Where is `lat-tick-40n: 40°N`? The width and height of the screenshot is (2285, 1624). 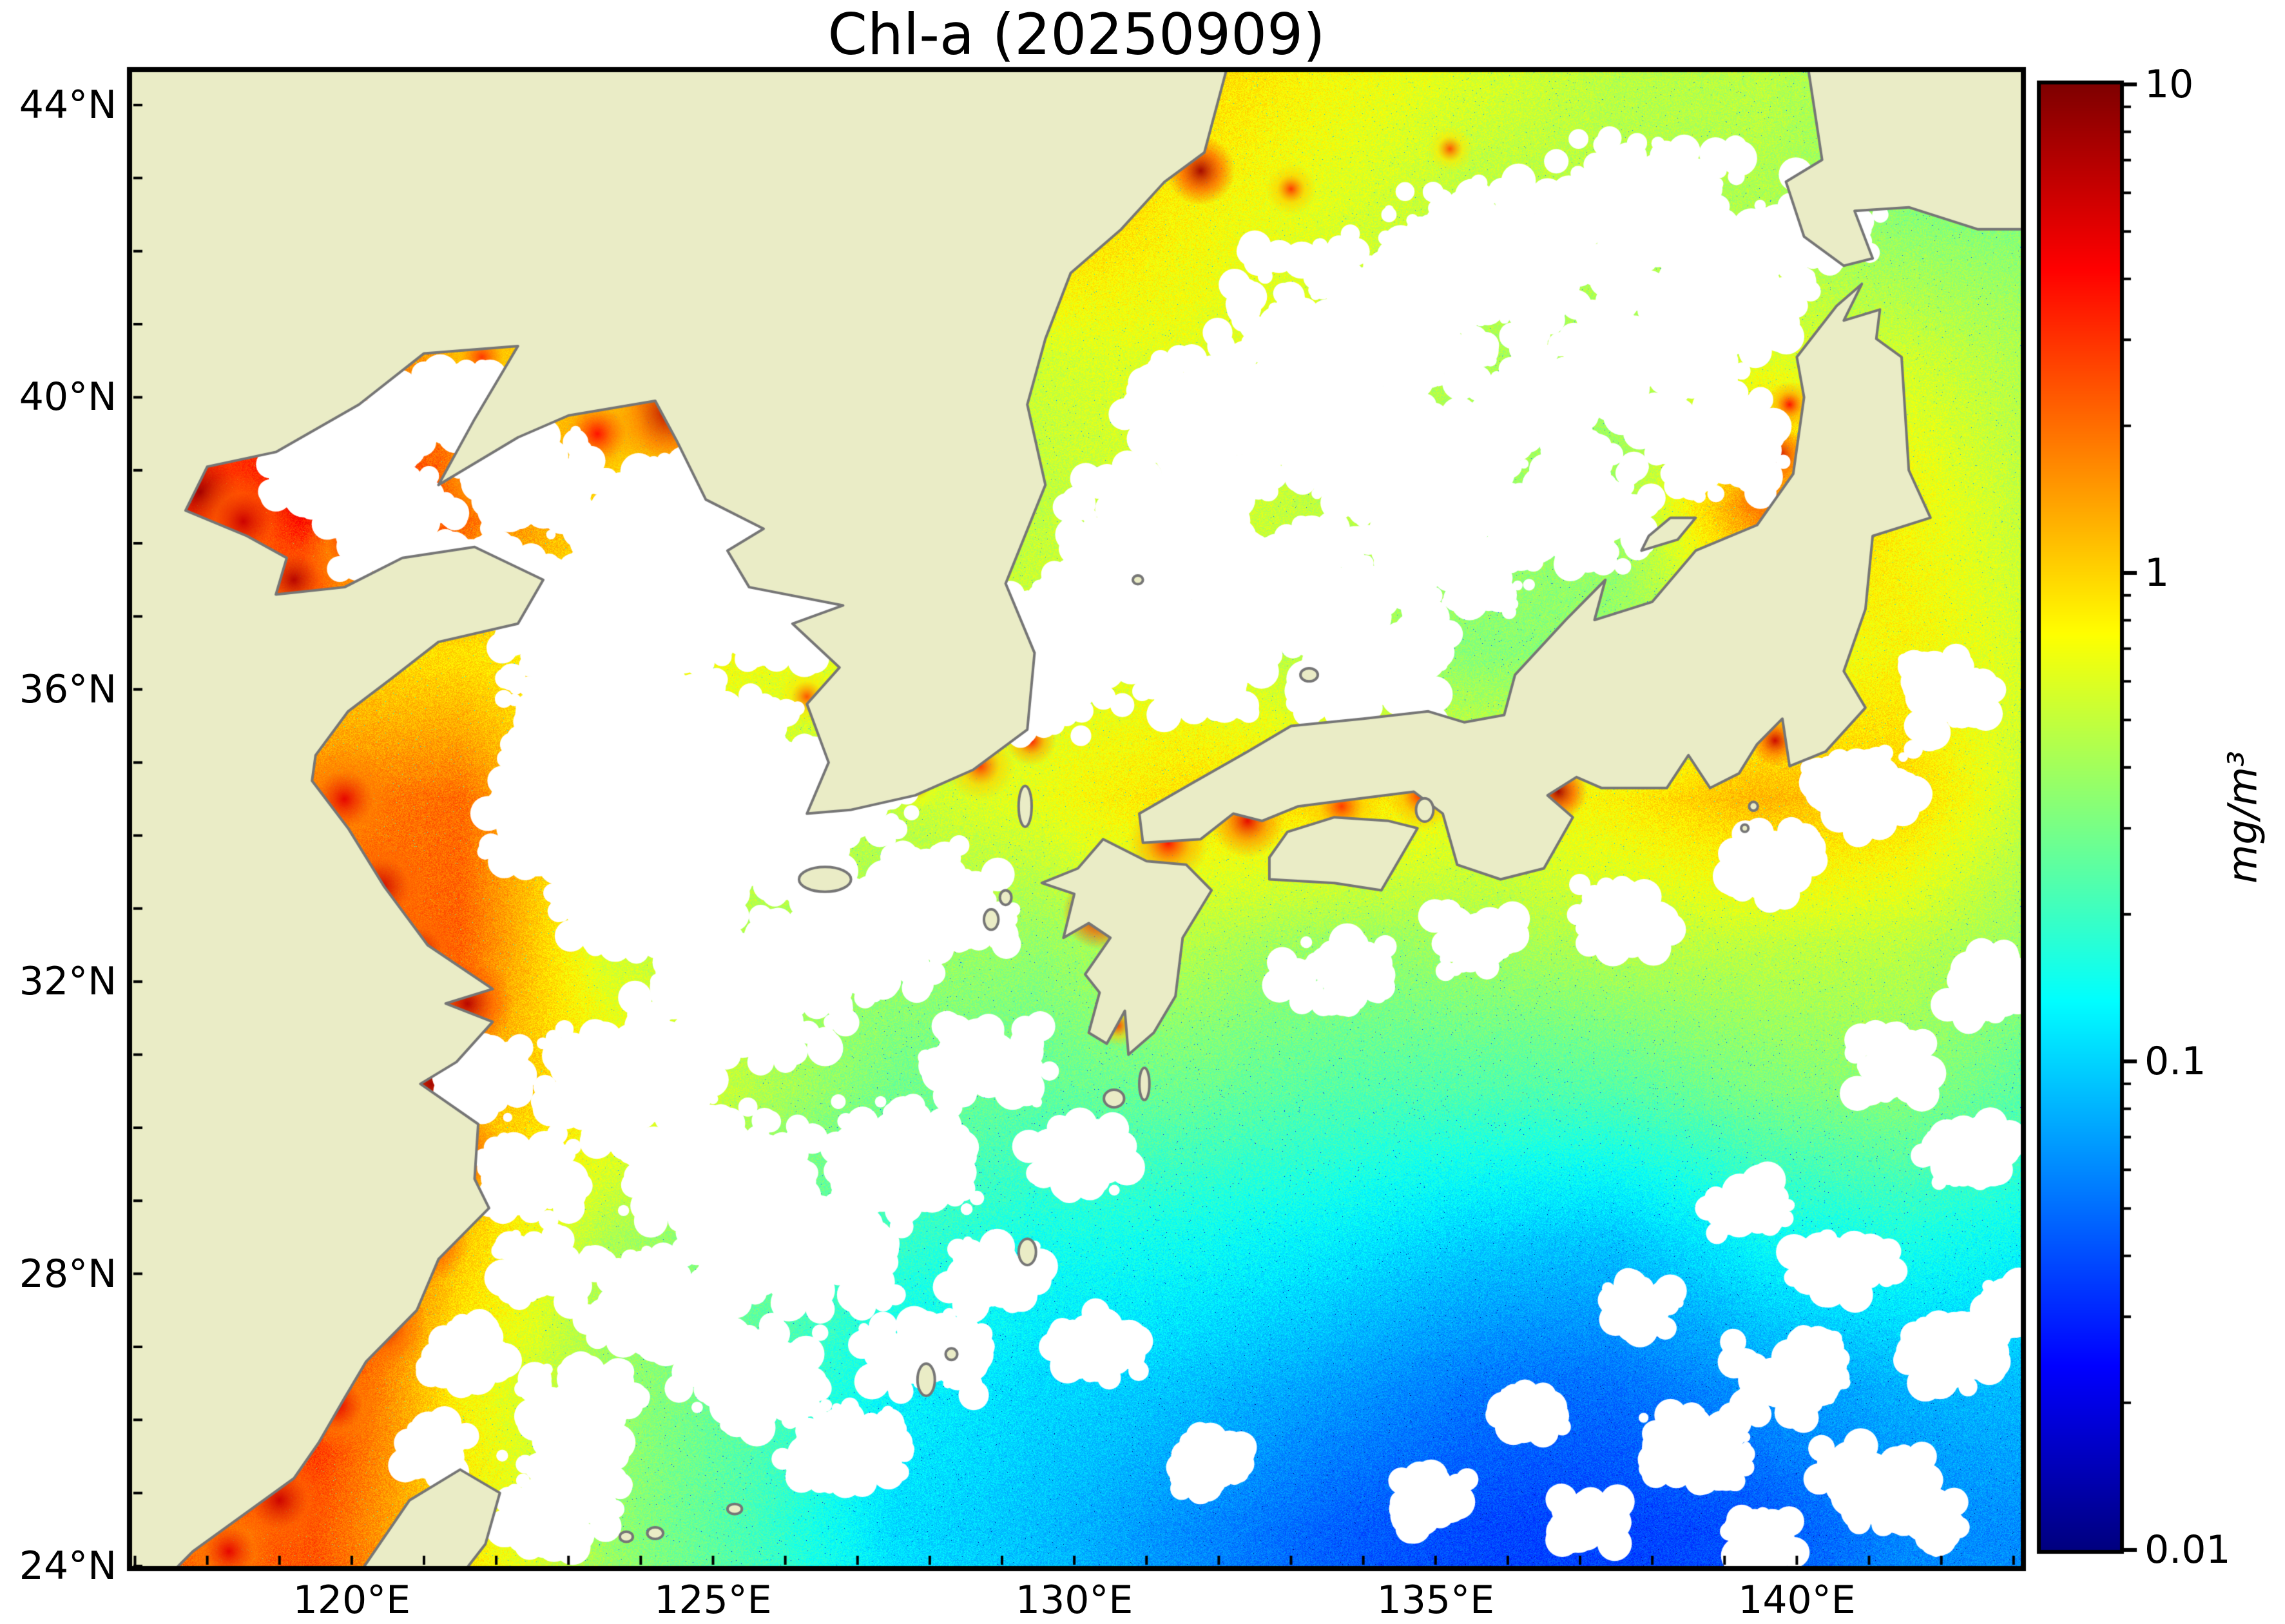 lat-tick-40n: 40°N is located at coordinates (68, 397).